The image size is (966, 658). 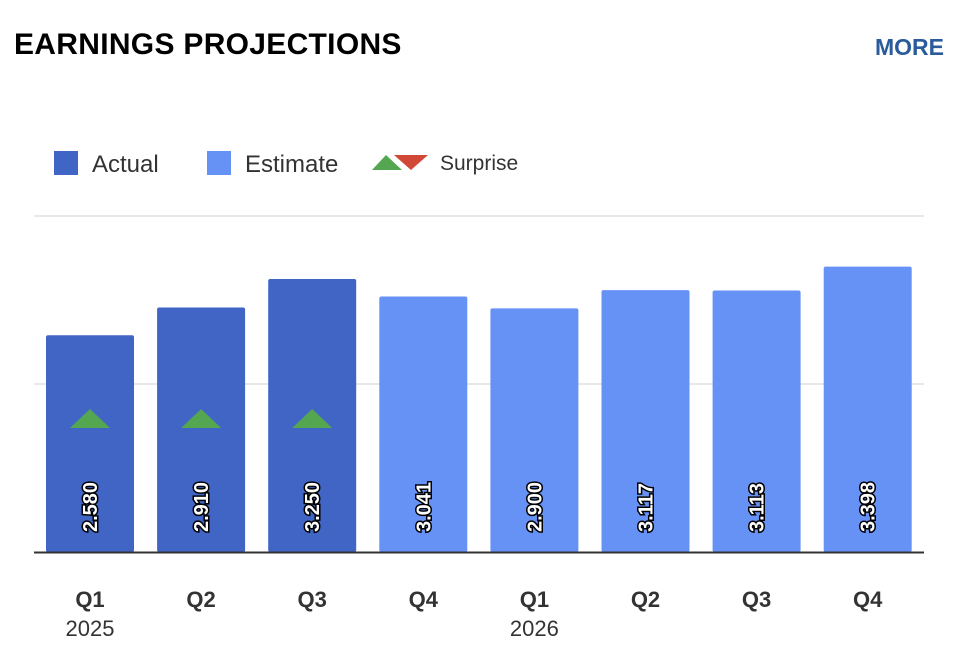 What do you see at coordinates (219, 163) in the screenshot?
I see `legend-swatch-estimate` at bounding box center [219, 163].